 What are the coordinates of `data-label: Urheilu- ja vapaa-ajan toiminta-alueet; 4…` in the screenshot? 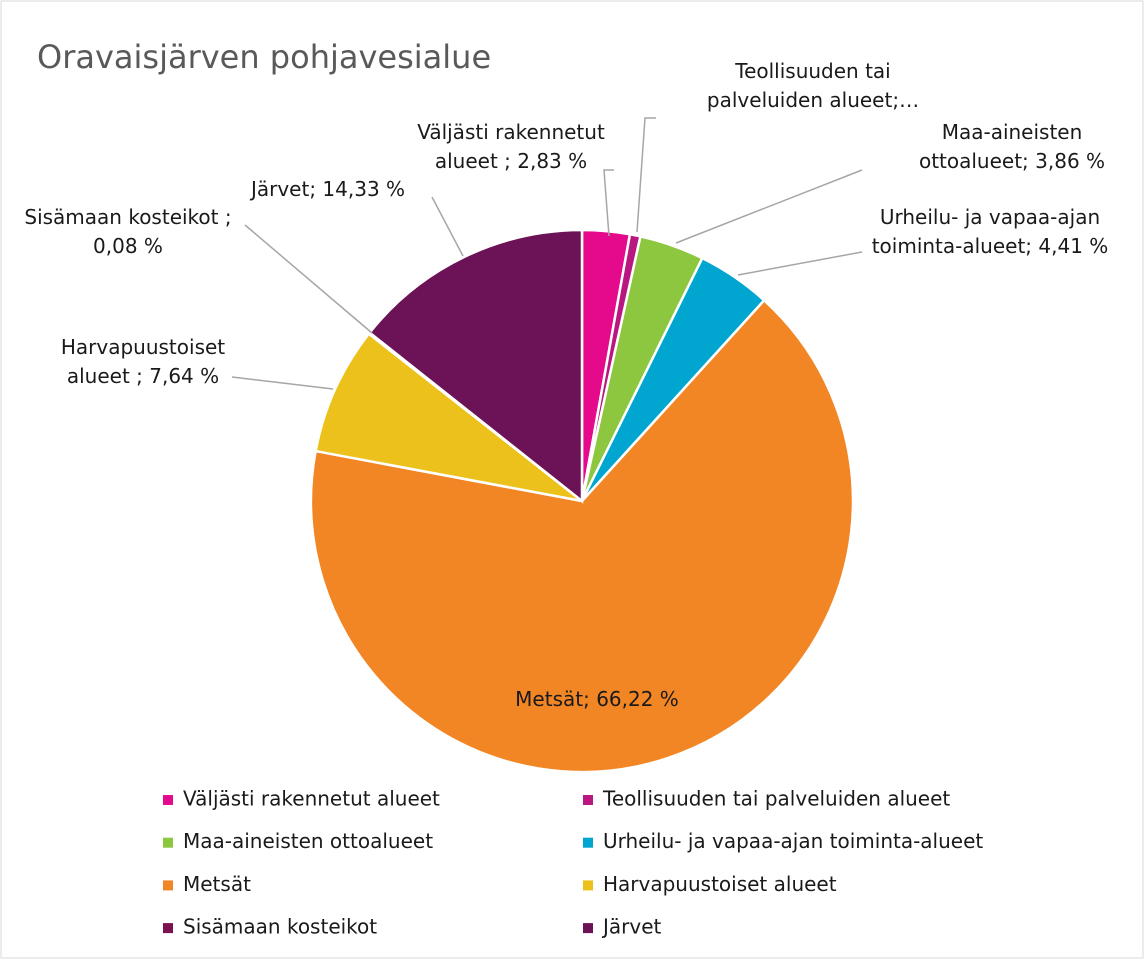 It's located at (990, 231).